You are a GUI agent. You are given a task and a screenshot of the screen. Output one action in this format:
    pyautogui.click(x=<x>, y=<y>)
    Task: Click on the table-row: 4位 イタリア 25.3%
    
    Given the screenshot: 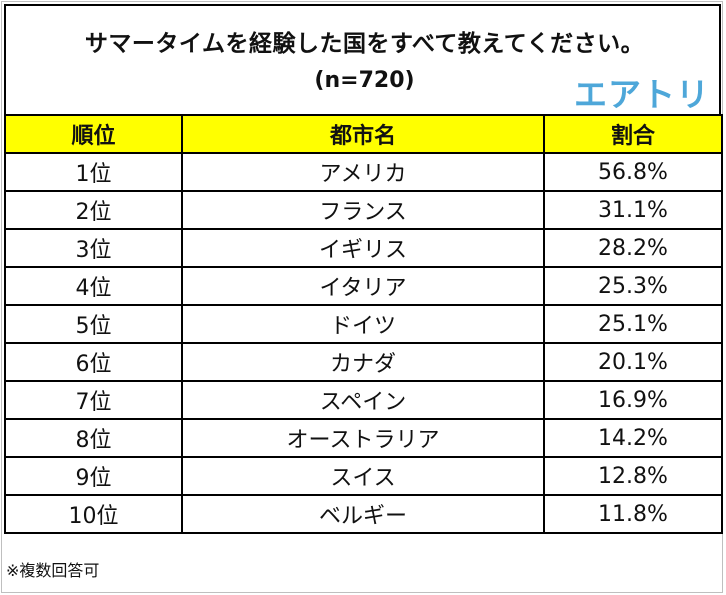 What is the action you would take?
    pyautogui.click(x=363, y=286)
    